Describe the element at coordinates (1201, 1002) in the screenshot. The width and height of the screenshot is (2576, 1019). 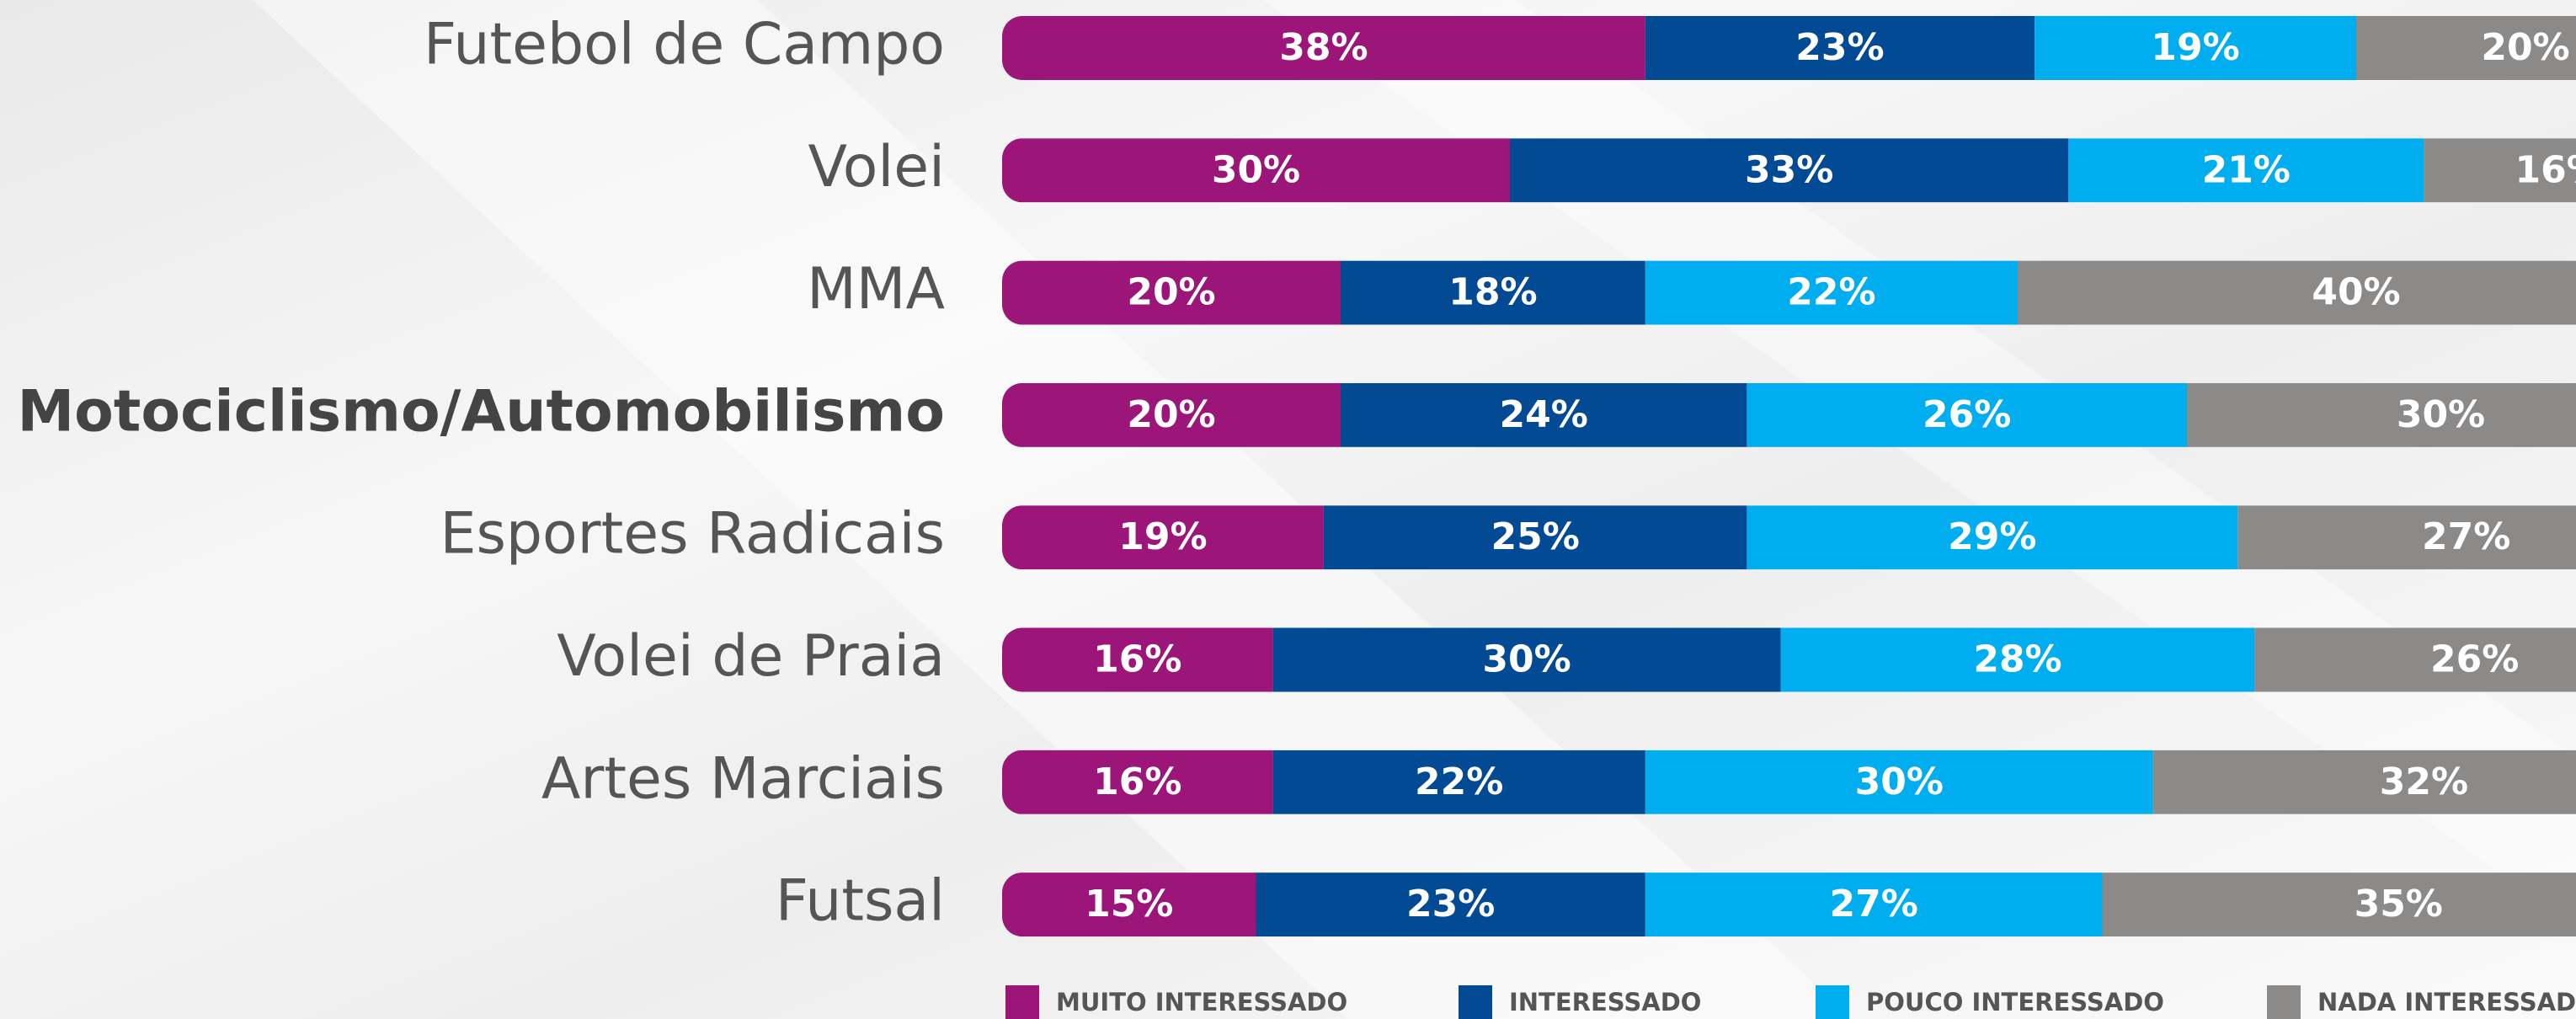
I see `legend-label: MUITO INTERESSADO` at that location.